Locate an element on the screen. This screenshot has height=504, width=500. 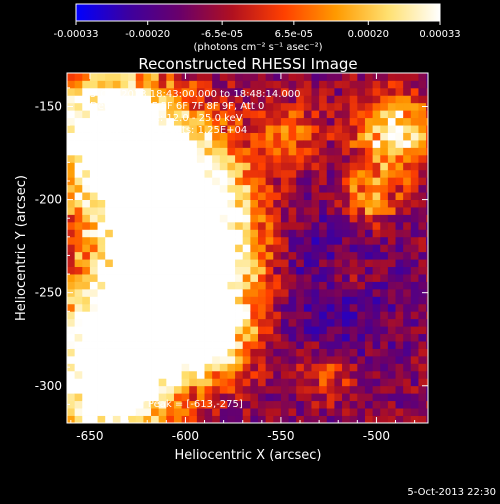
annotation-time-range: 5-Oct-2013 18:43:00.000 to 18:48:14.000 is located at coordinates (195, 94).